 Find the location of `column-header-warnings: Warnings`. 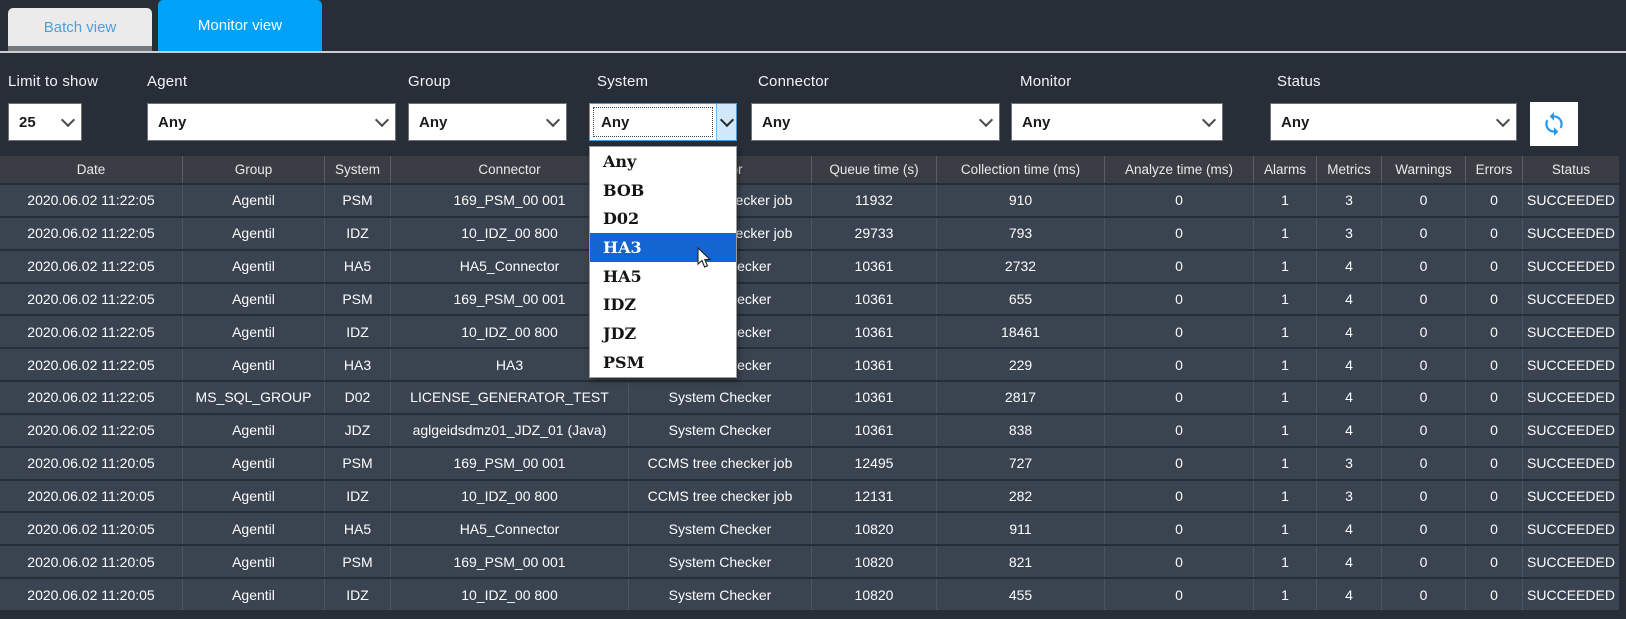

column-header-warnings: Warnings is located at coordinates (1424, 169).